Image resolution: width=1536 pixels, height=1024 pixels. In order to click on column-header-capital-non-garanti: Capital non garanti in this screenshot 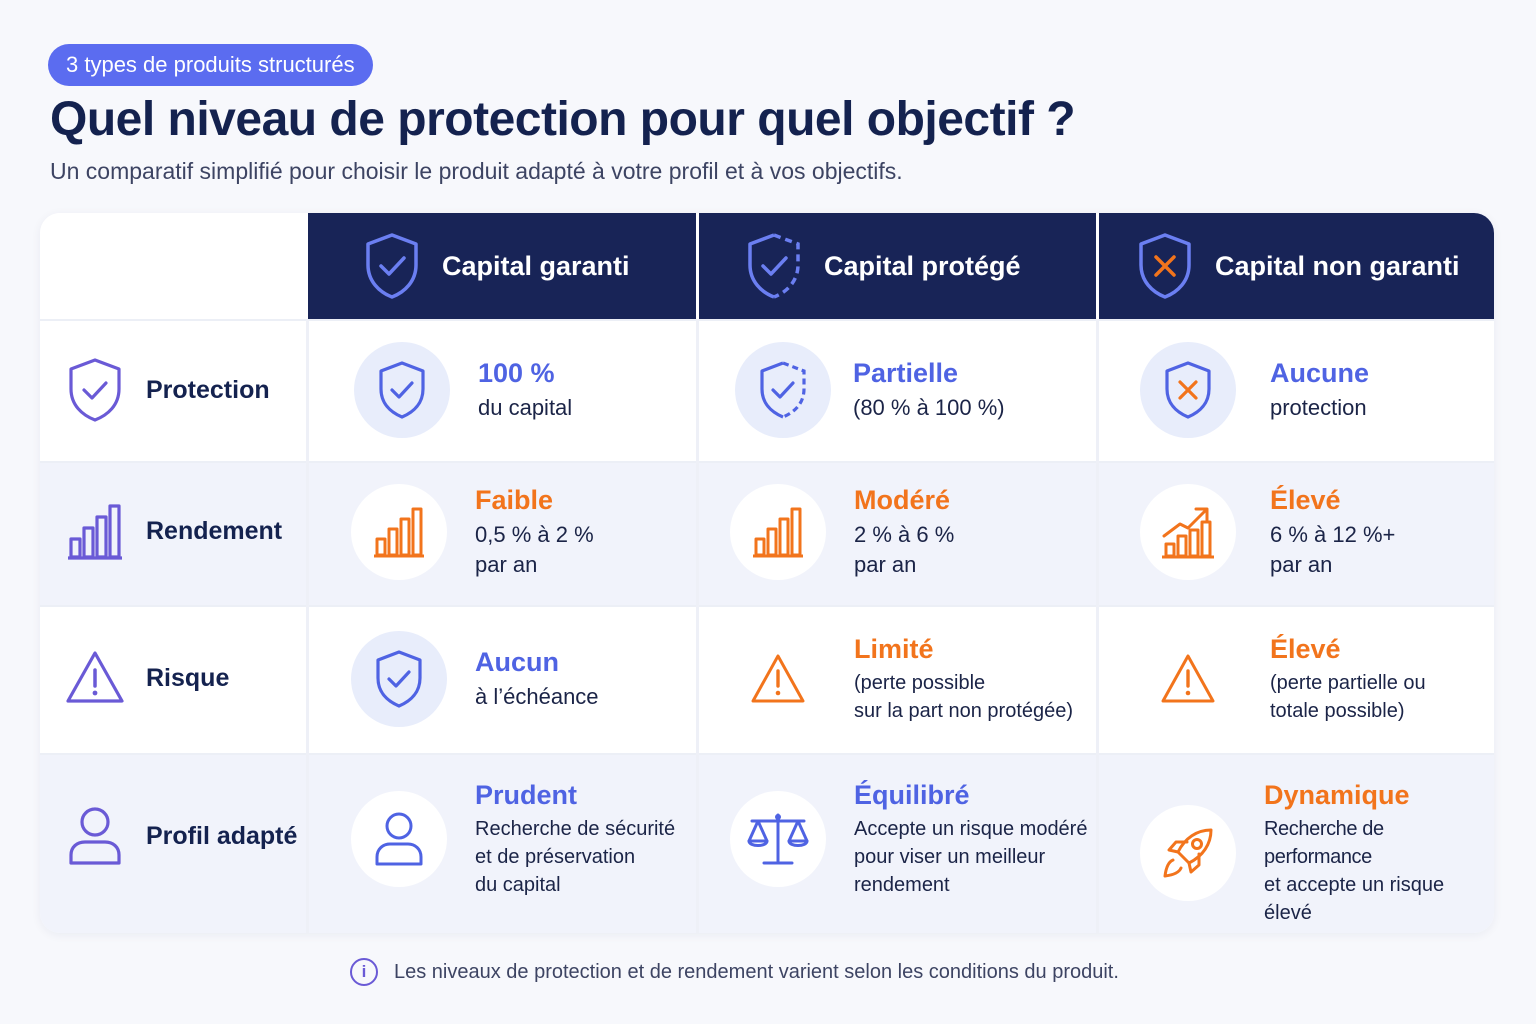, I will do `click(1296, 266)`.